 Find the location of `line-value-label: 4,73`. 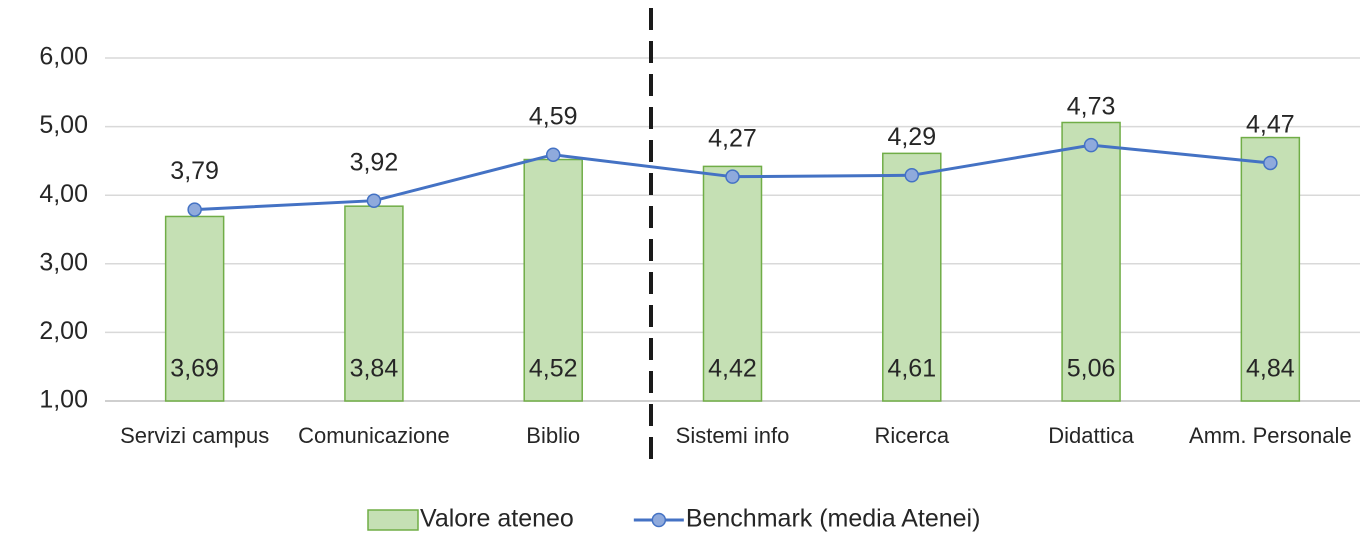

line-value-label: 4,73 is located at coordinates (1091, 107).